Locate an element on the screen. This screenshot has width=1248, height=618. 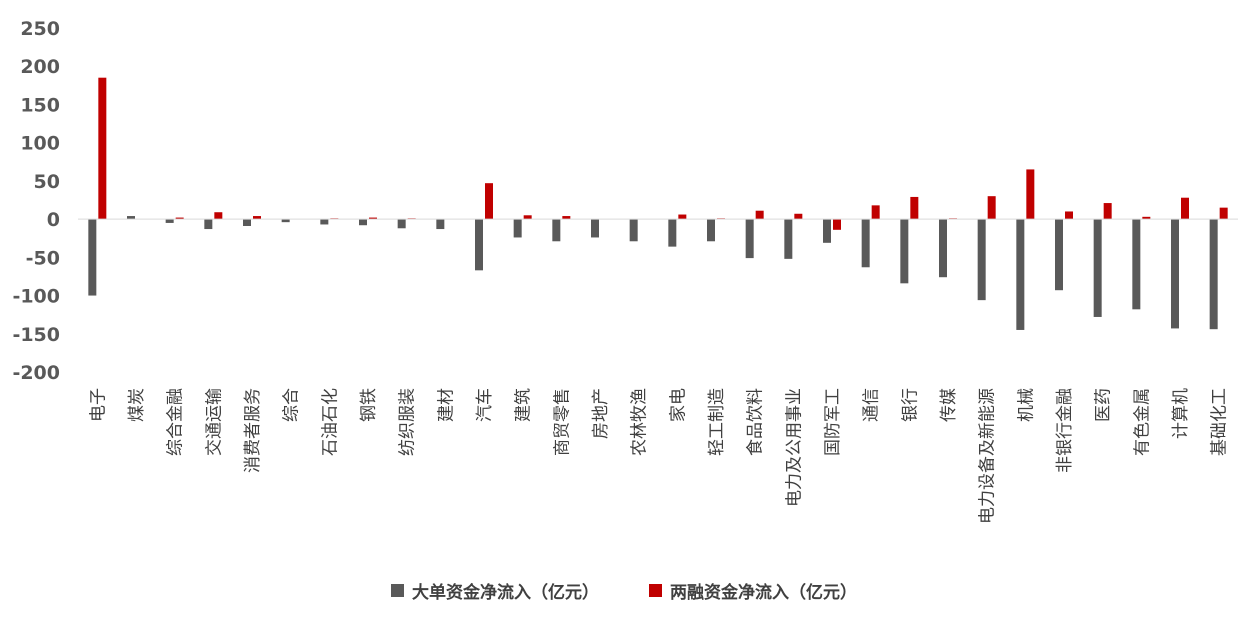
x-category-label: 食品饮料 is located at coordinates (756, 422).